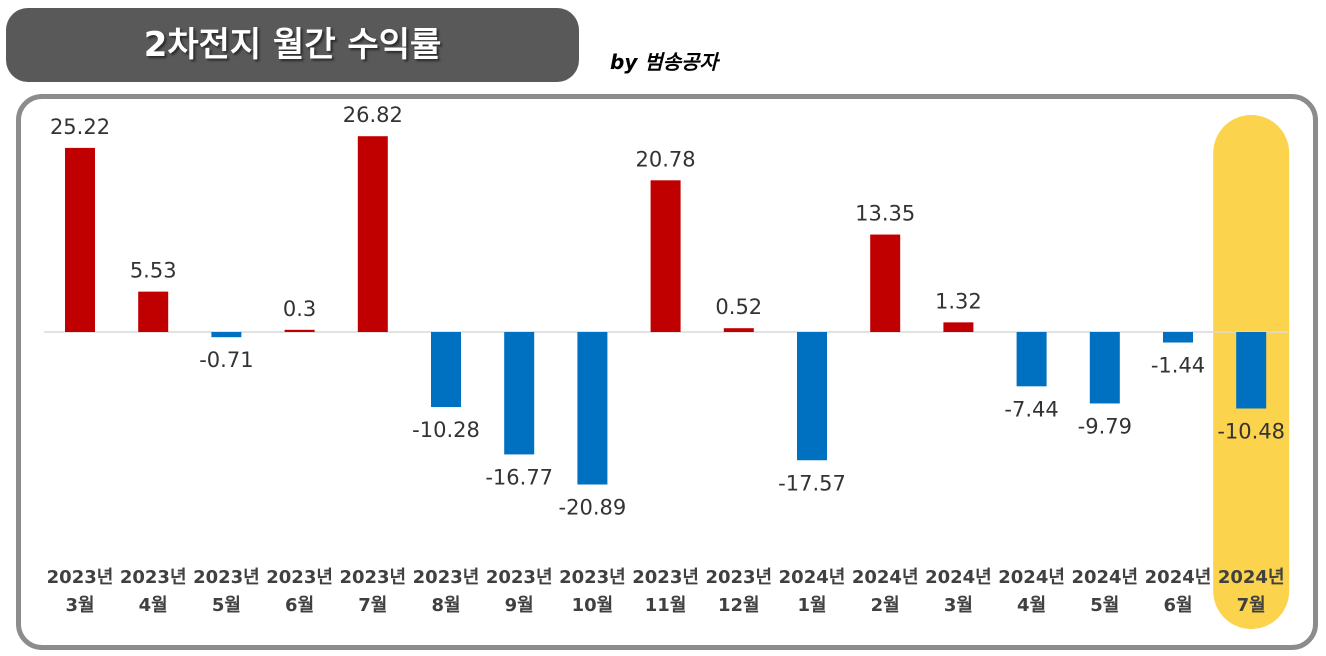 This screenshot has width=1326, height=656. Describe the element at coordinates (593, 507) in the screenshot. I see `data-label-8: -20.89` at that location.